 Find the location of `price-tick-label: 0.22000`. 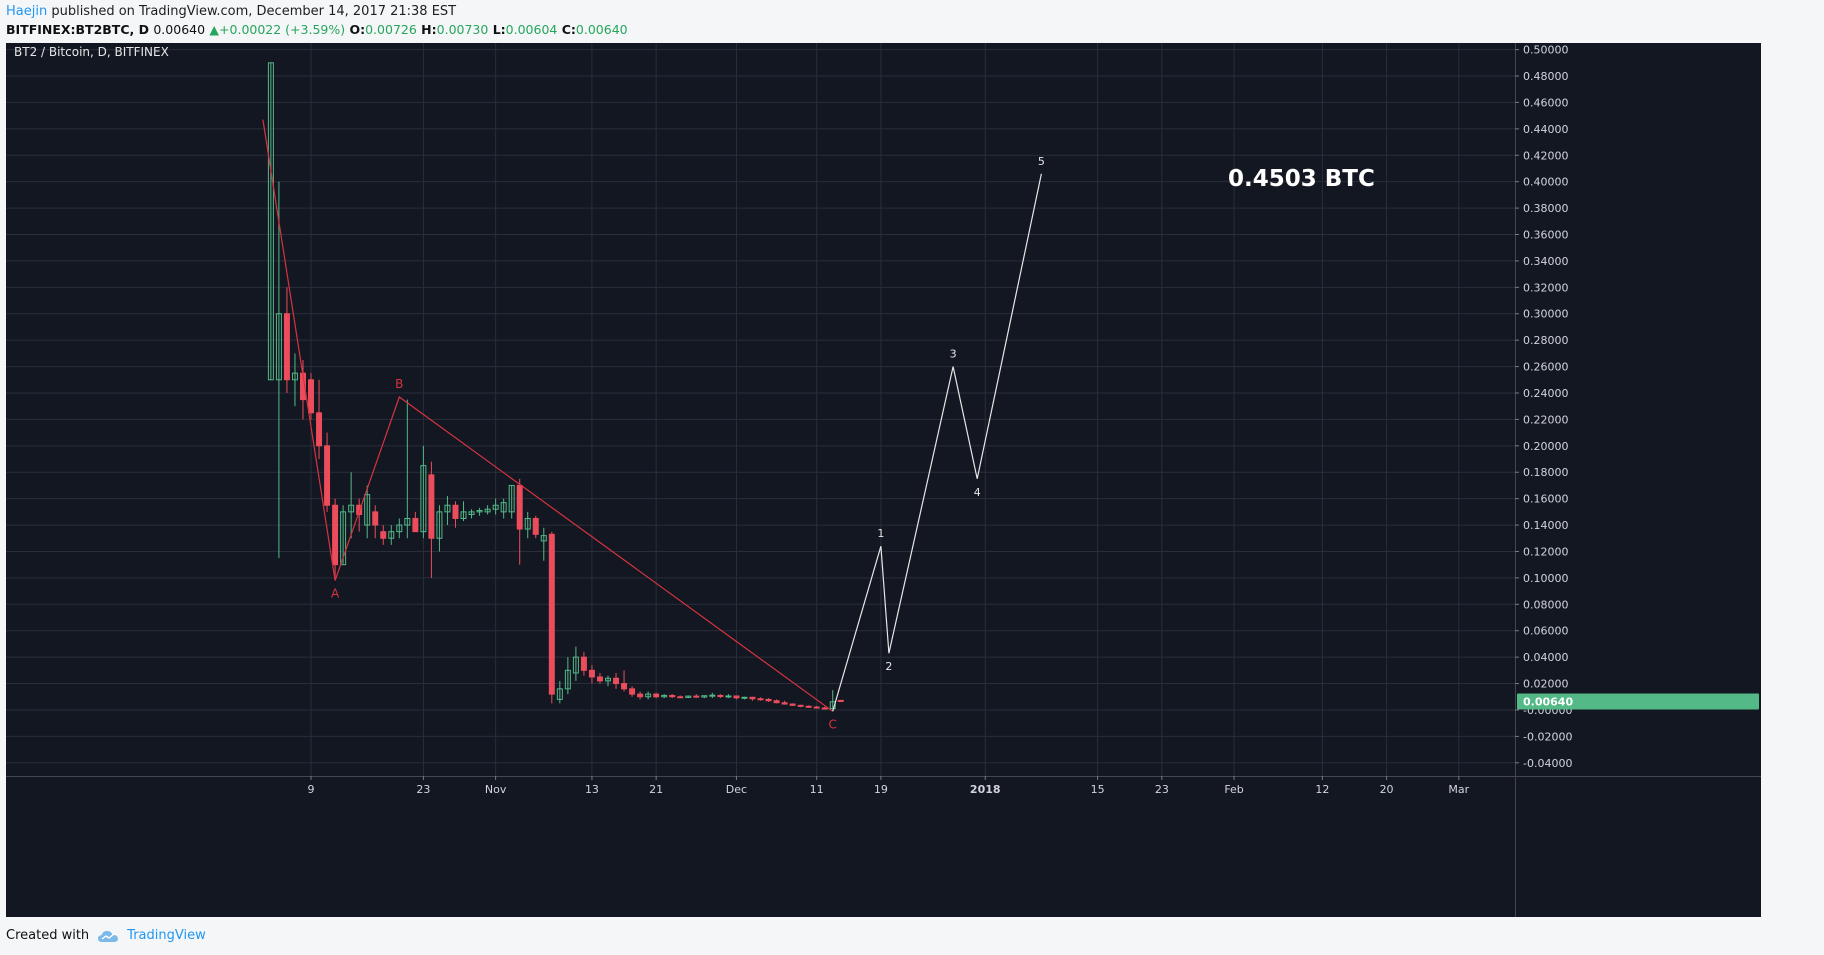

price-tick-label: 0.22000 is located at coordinates (1546, 419).